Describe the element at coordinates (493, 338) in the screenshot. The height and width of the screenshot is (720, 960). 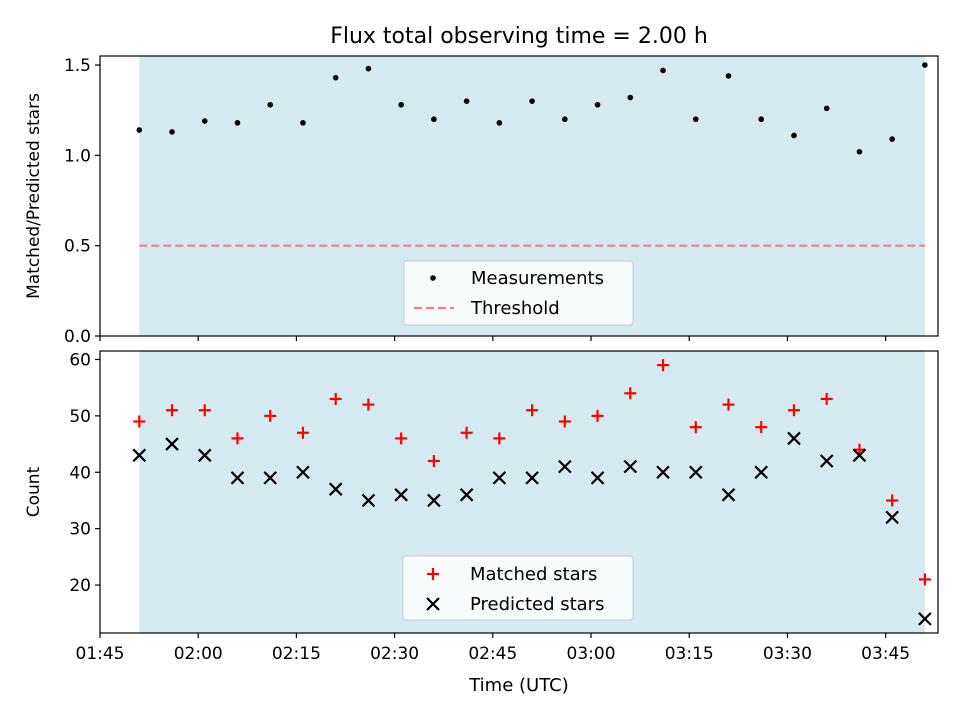
I see `ratio-x-ticks` at that location.